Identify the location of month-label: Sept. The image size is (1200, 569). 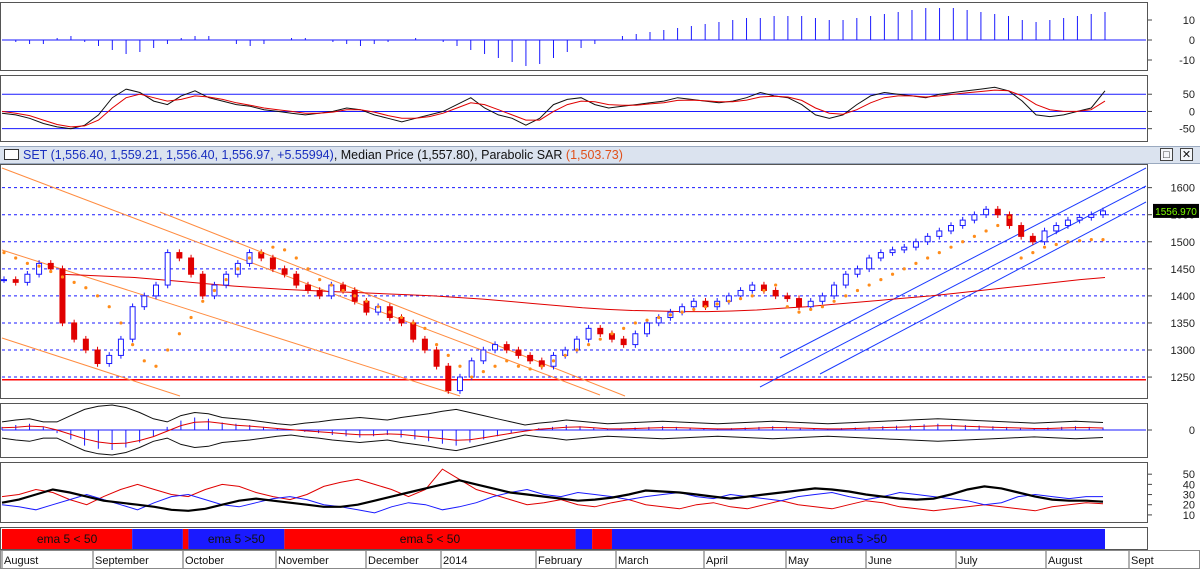
(1142, 561).